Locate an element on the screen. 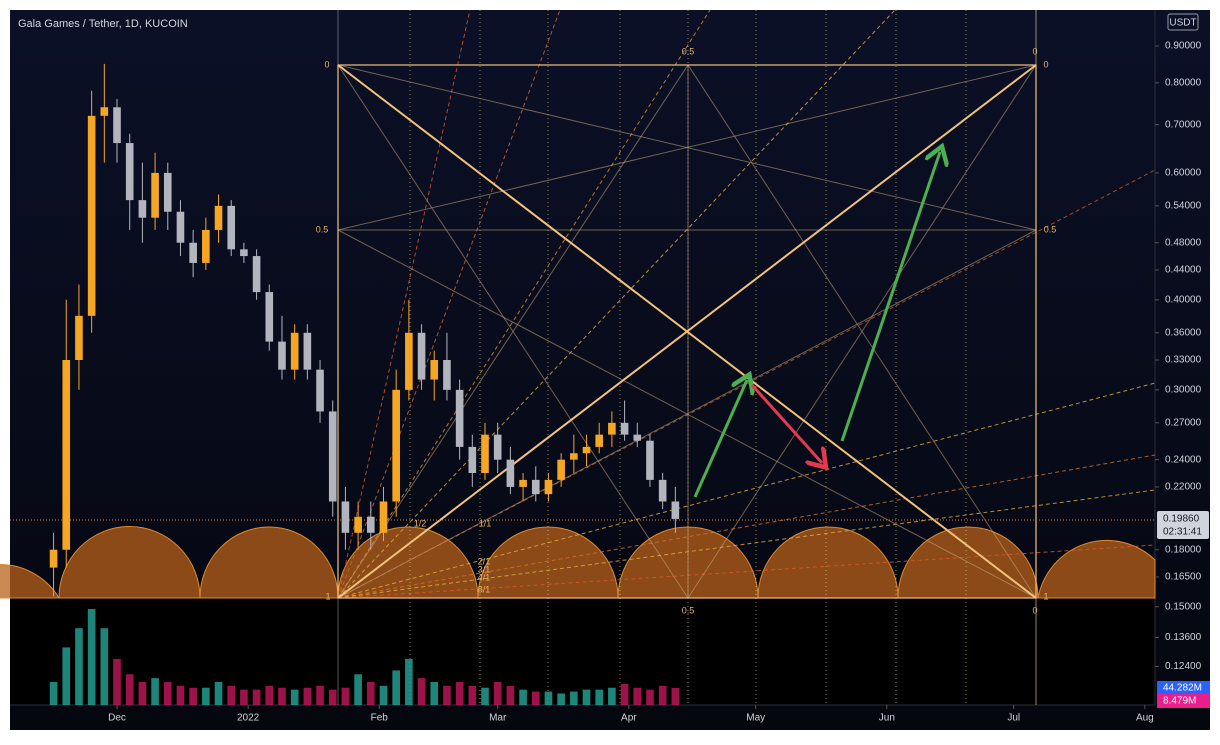  chart-title: Gala Games / Tether, 1D, KUCOIN is located at coordinates (103, 24).